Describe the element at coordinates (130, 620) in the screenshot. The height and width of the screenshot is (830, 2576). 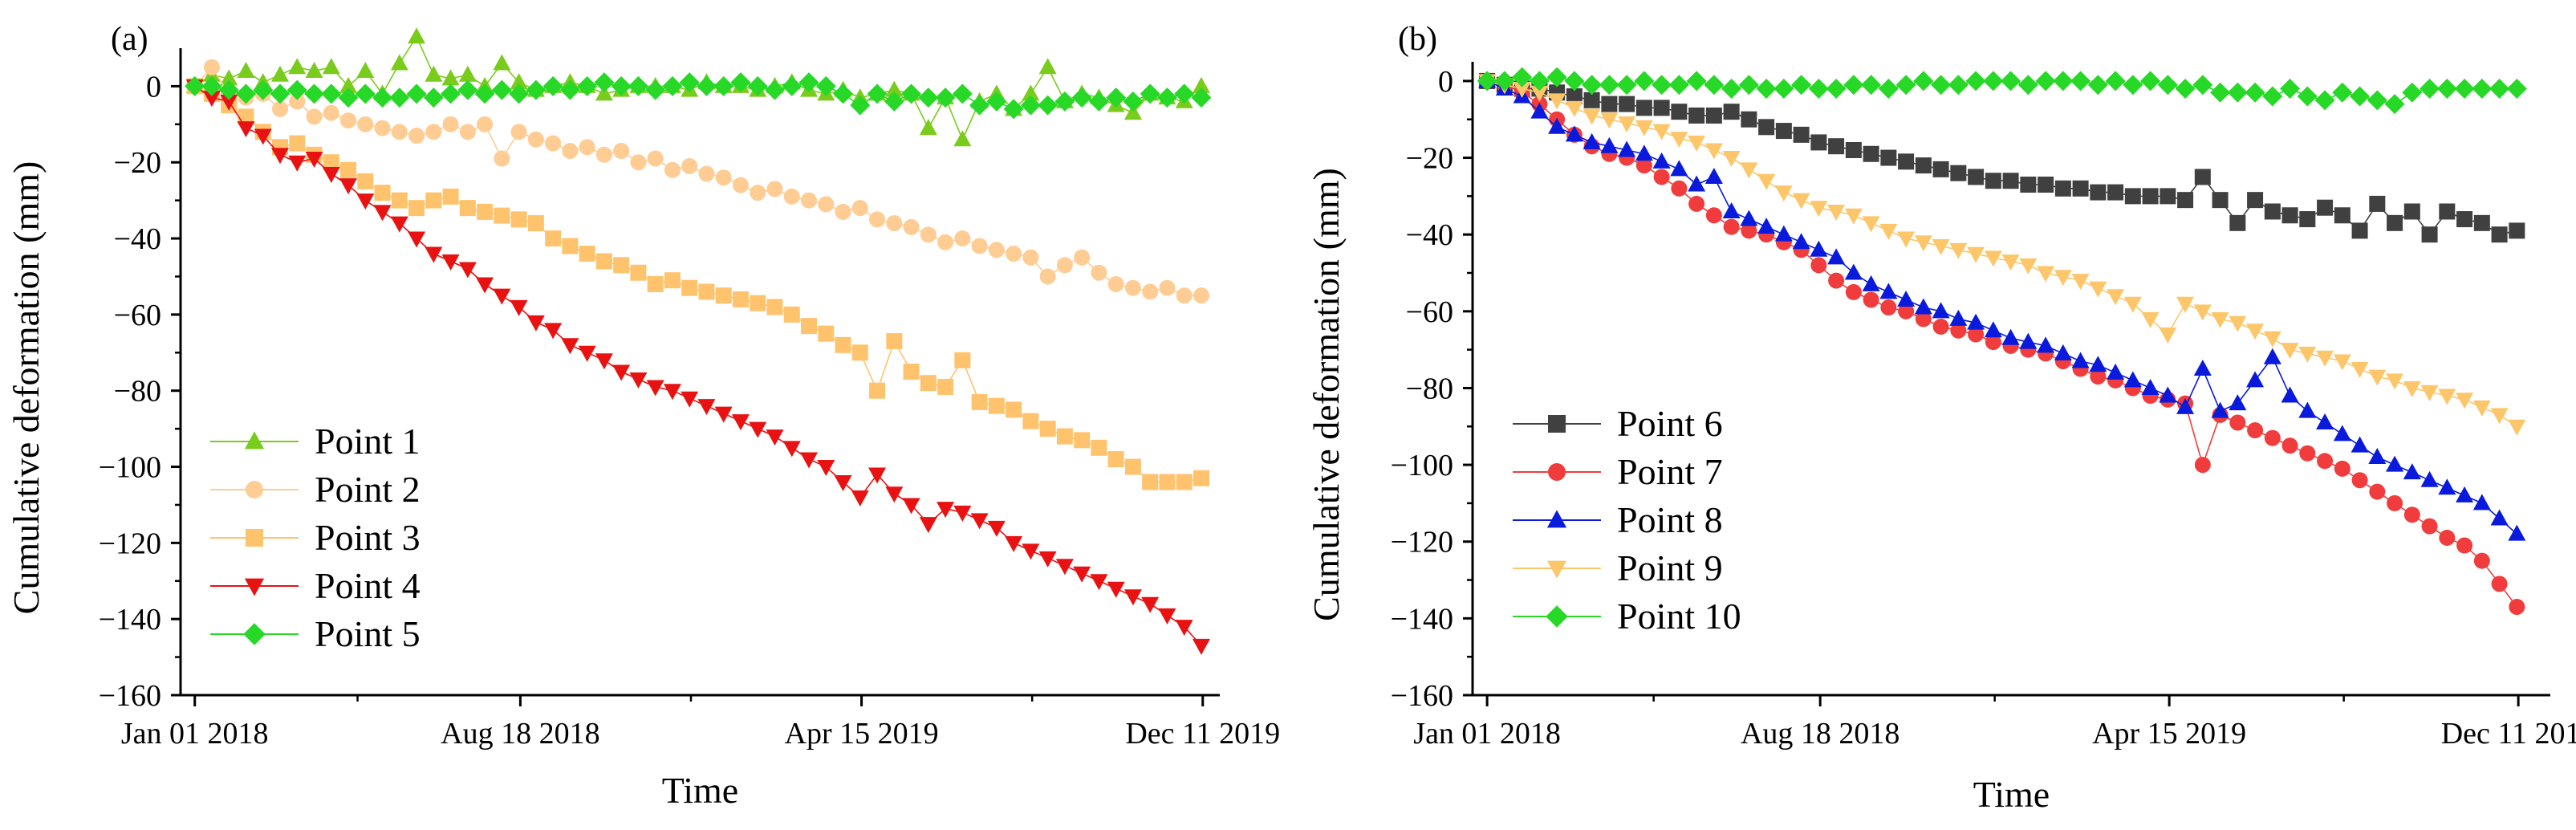
I see `y-tick-label: −140` at that location.